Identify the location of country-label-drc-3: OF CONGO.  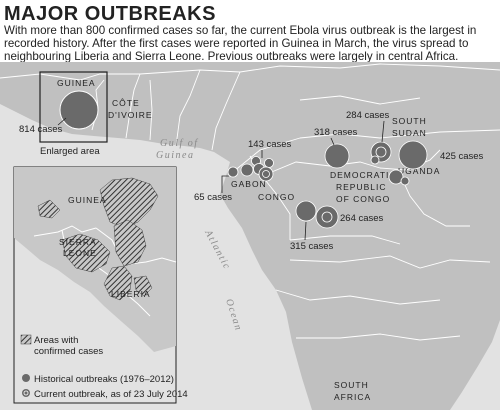
(363, 199).